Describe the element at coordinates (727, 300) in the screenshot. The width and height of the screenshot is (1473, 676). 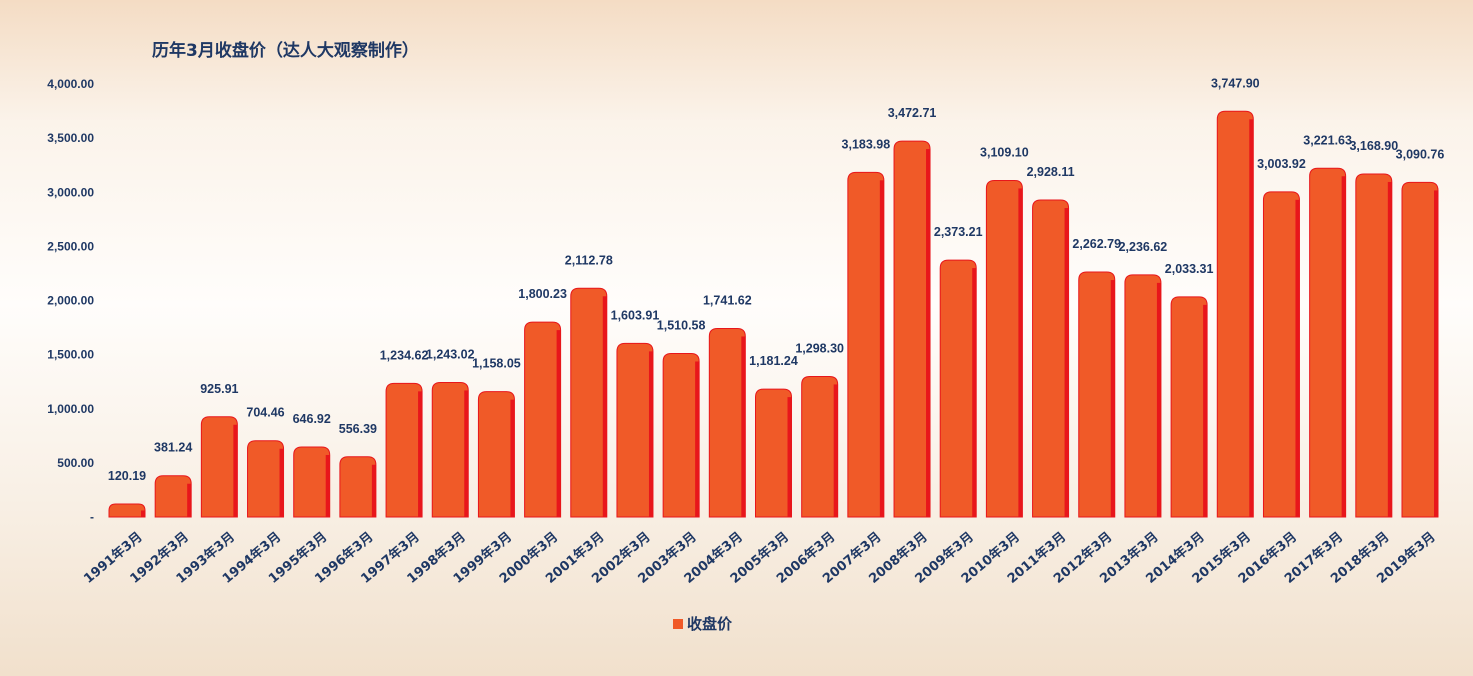
I see `data-label: 1,741.62` at that location.